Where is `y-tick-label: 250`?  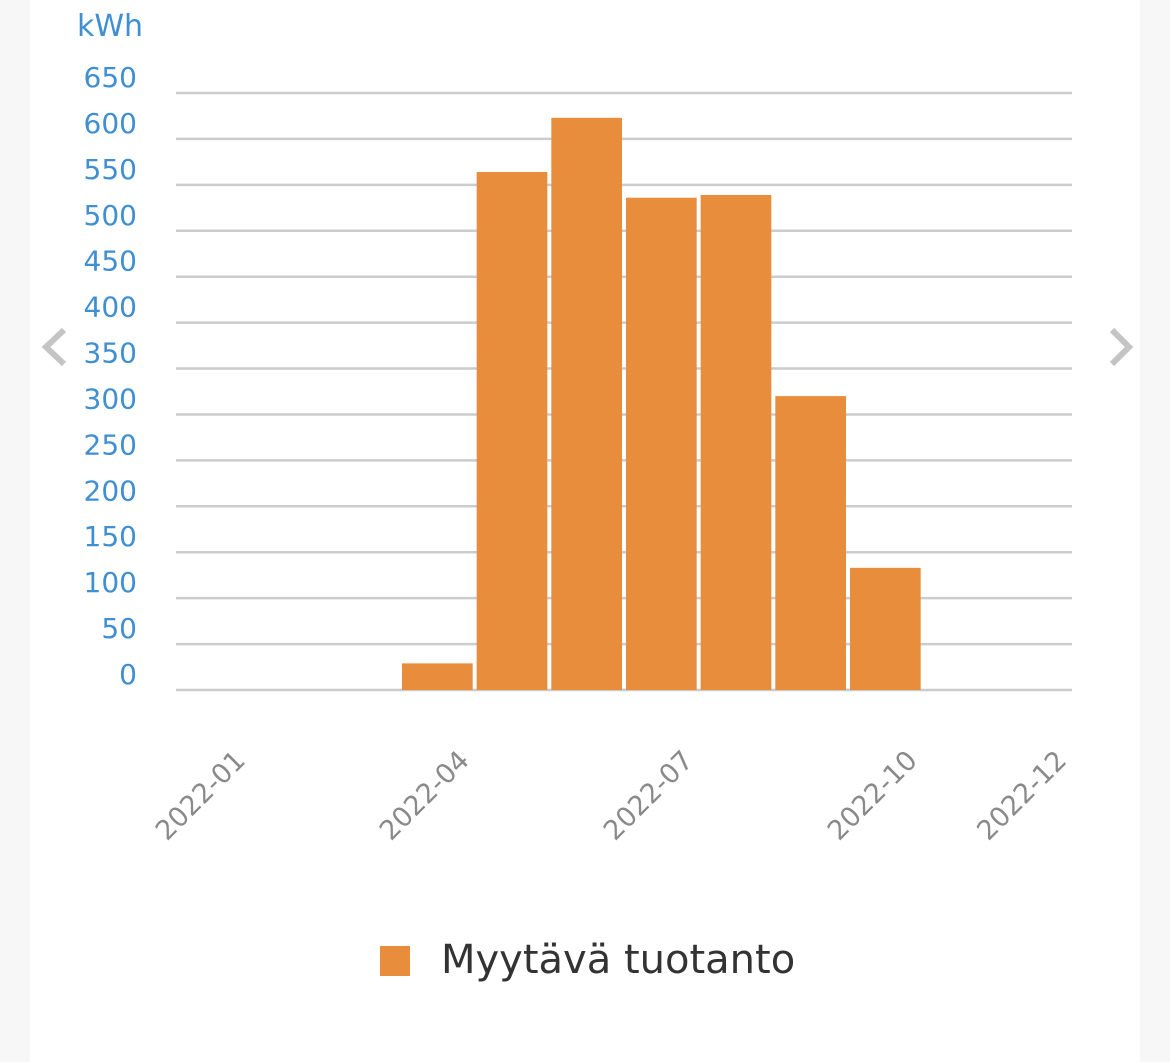 y-tick-label: 250 is located at coordinates (110, 444).